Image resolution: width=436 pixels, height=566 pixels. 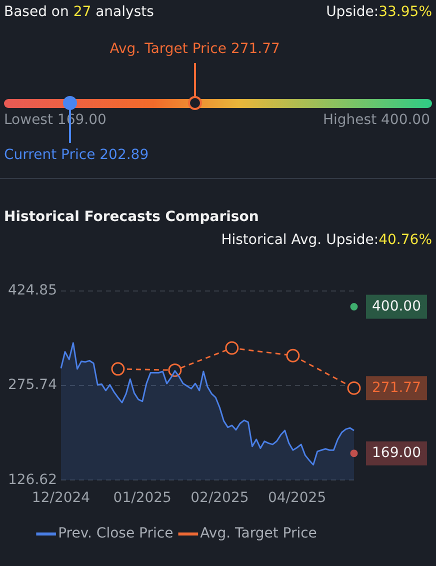 I want to click on data-label: 169.00, so click(x=396, y=452).